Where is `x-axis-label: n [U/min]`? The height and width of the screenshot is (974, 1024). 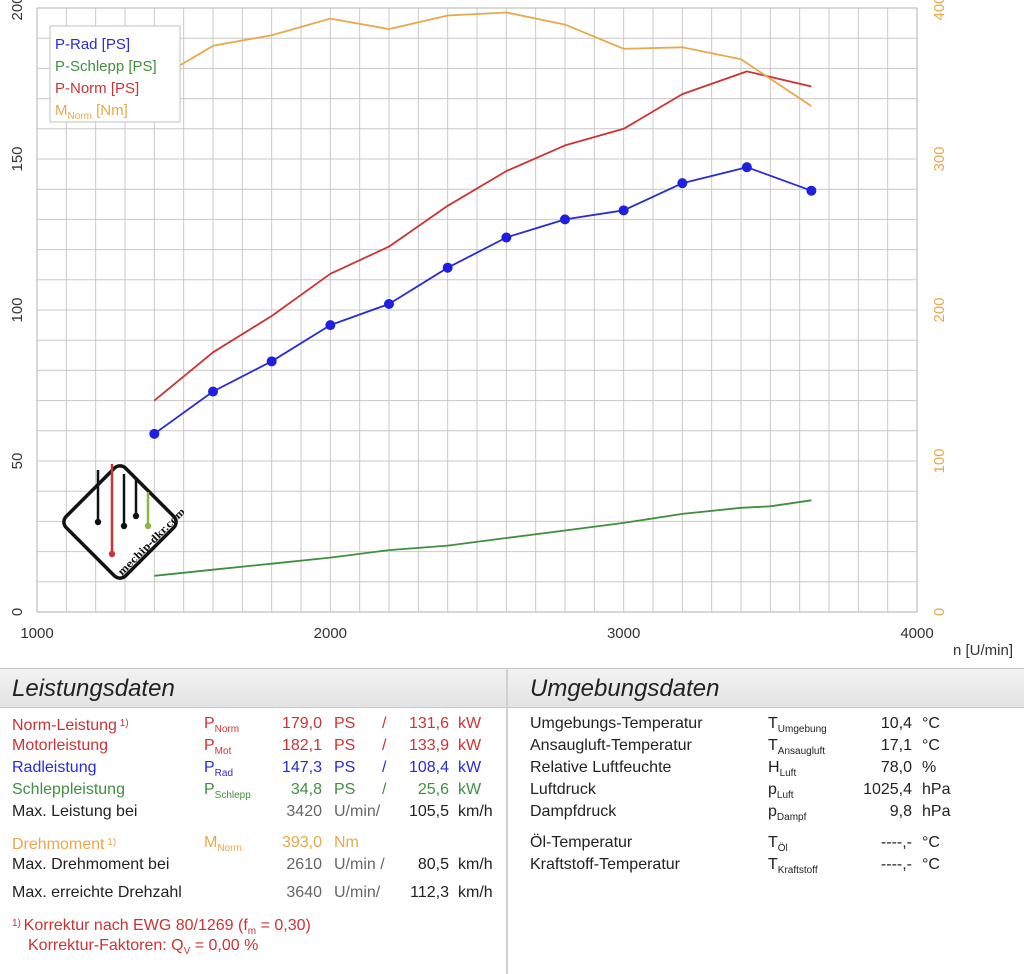
x-axis-label: n [U/min] is located at coordinates (983, 650).